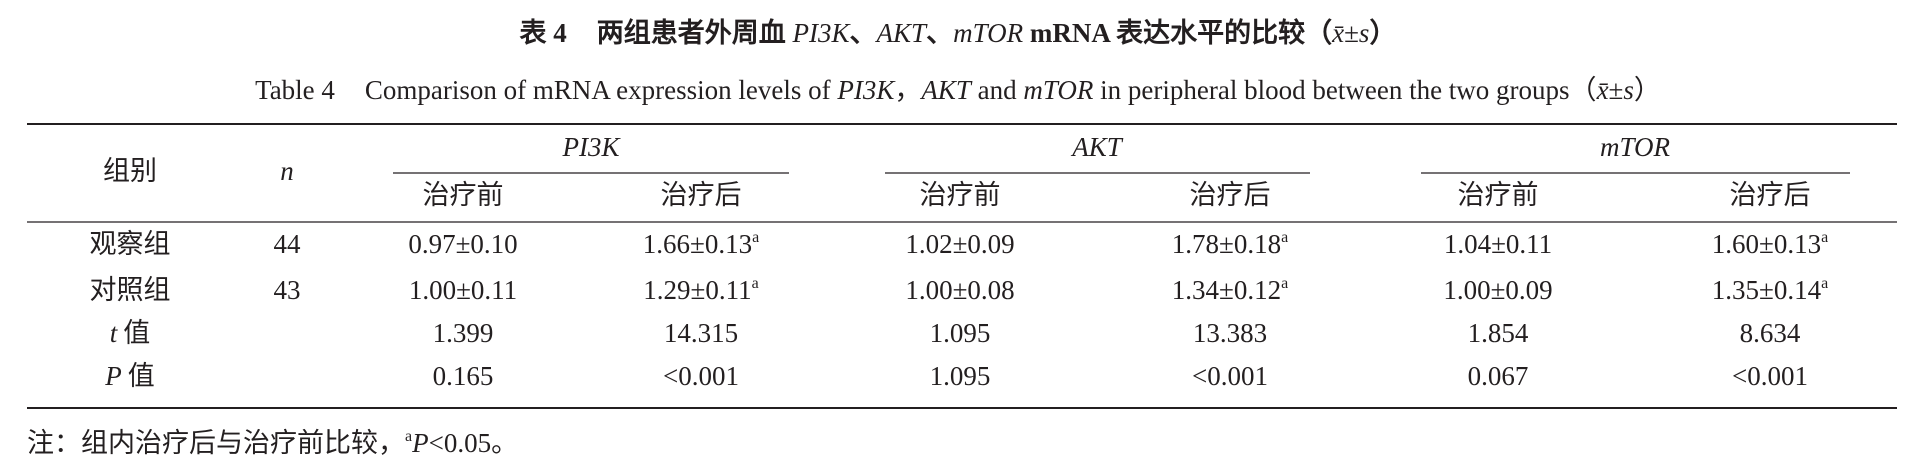 Image resolution: width=1916 pixels, height=471 pixels. I want to click on cell: 1.854, so click(1498, 333).